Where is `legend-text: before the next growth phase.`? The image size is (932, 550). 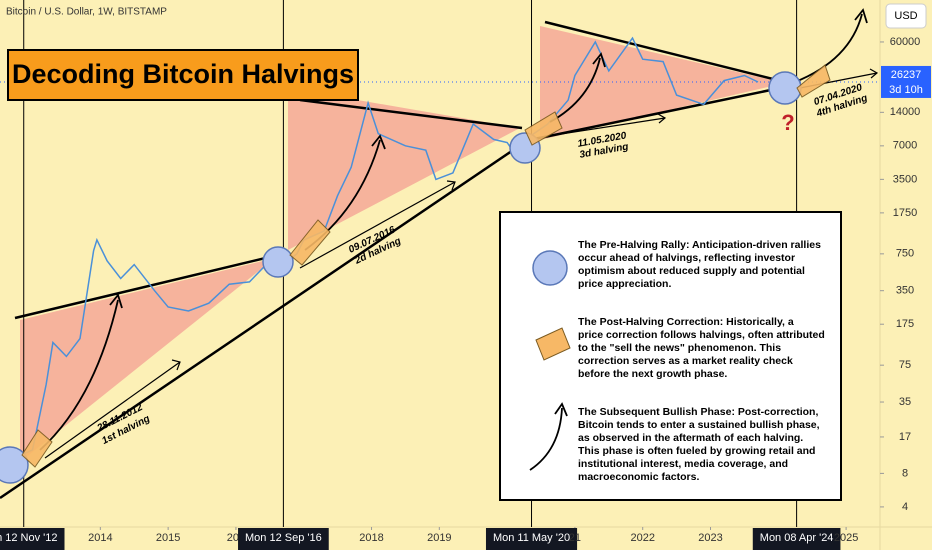
legend-text: before the next growth phase. is located at coordinates (652, 374).